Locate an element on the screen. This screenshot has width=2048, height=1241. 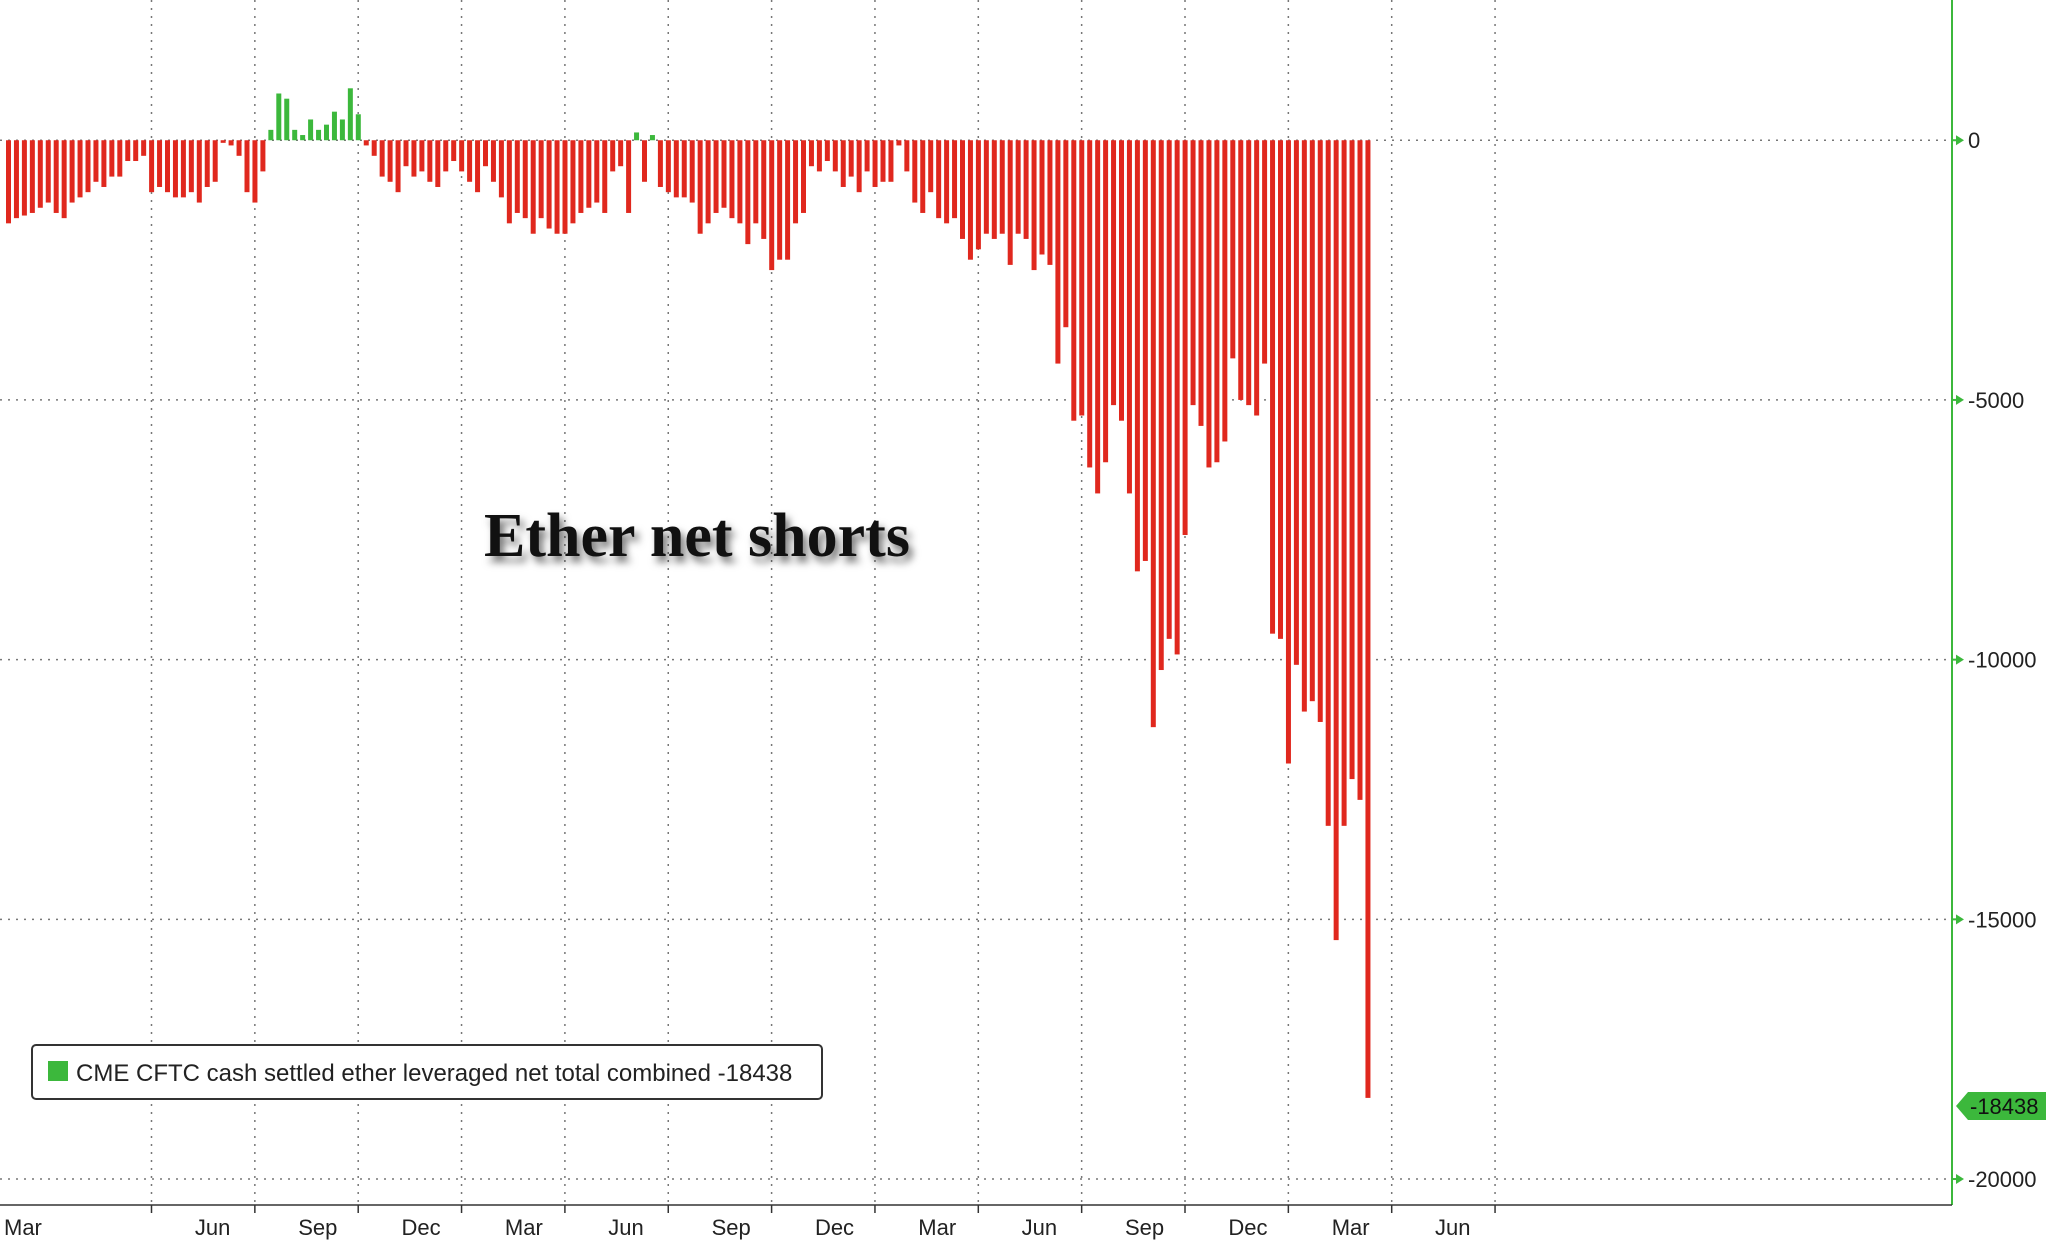
y-tick-label: -20000 is located at coordinates (2002, 1179).